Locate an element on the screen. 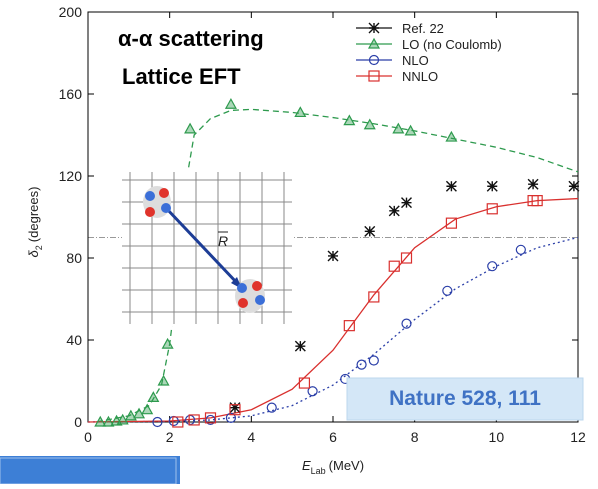 Image resolution: width=598 pixels, height=489 pixels. x-tick-label: 6 is located at coordinates (333, 437).